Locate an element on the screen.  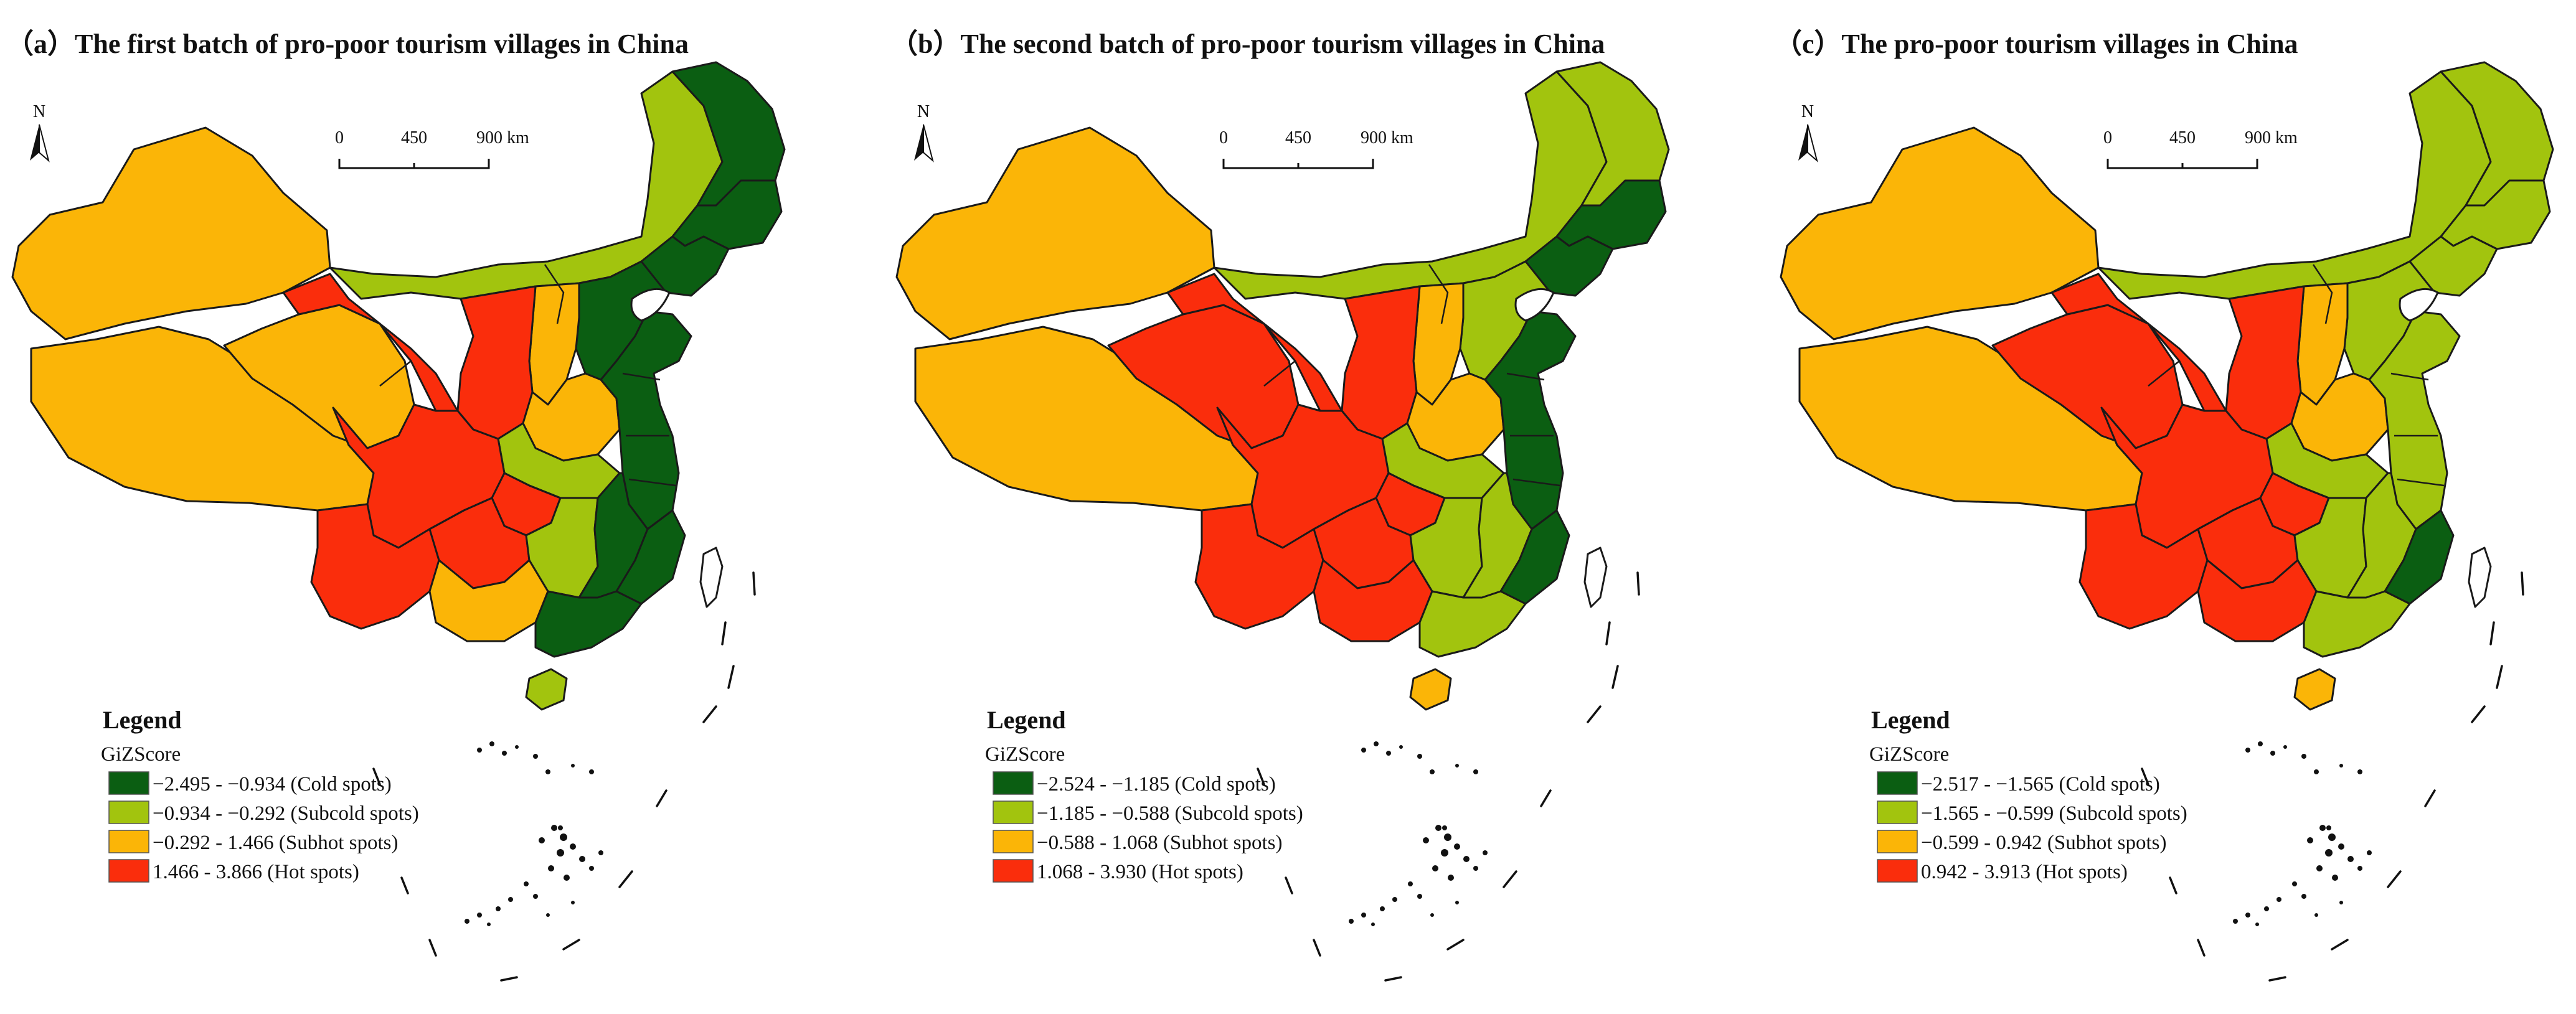
legend-label: −0.588 - 1.068 (Subhot spots) is located at coordinates (1159, 843).